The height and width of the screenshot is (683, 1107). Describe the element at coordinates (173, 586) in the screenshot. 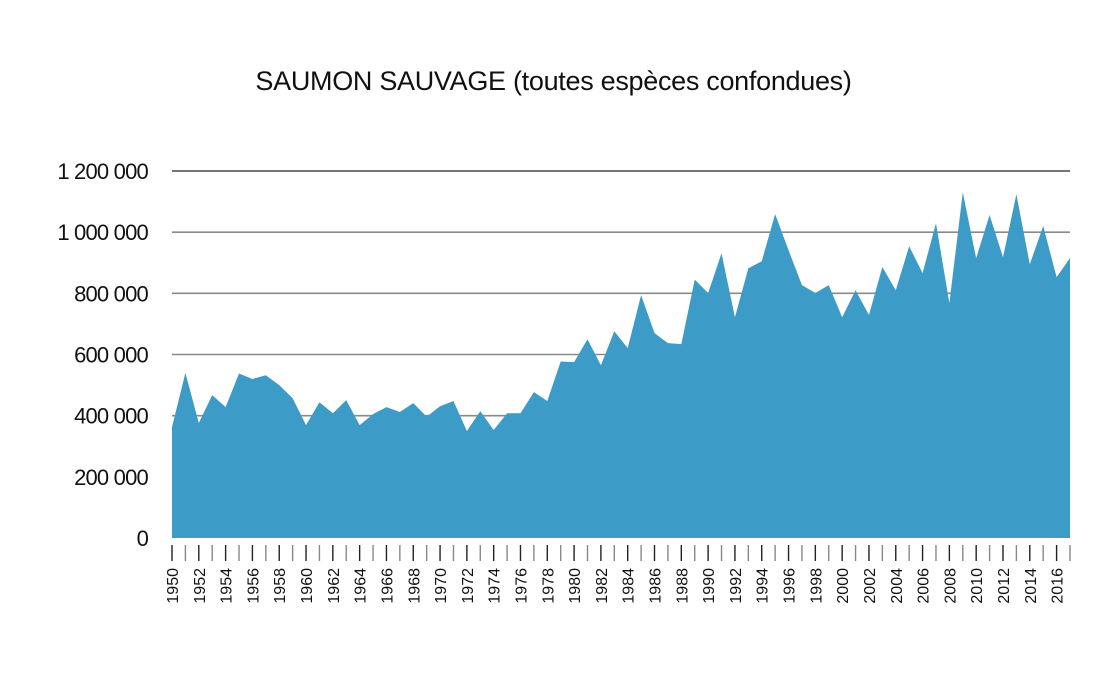

I see `x-tick-label: 1950` at that location.